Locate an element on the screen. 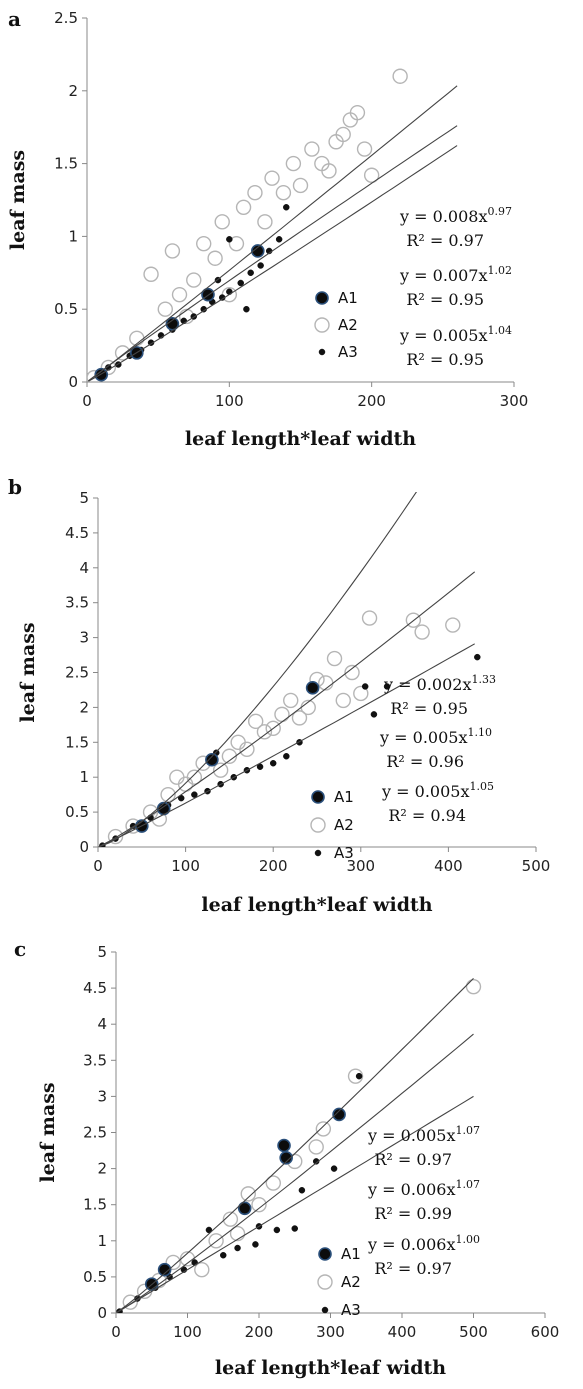 This screenshot has height=1389, width=583. x-tick-label: 100 is located at coordinates (187, 1332).